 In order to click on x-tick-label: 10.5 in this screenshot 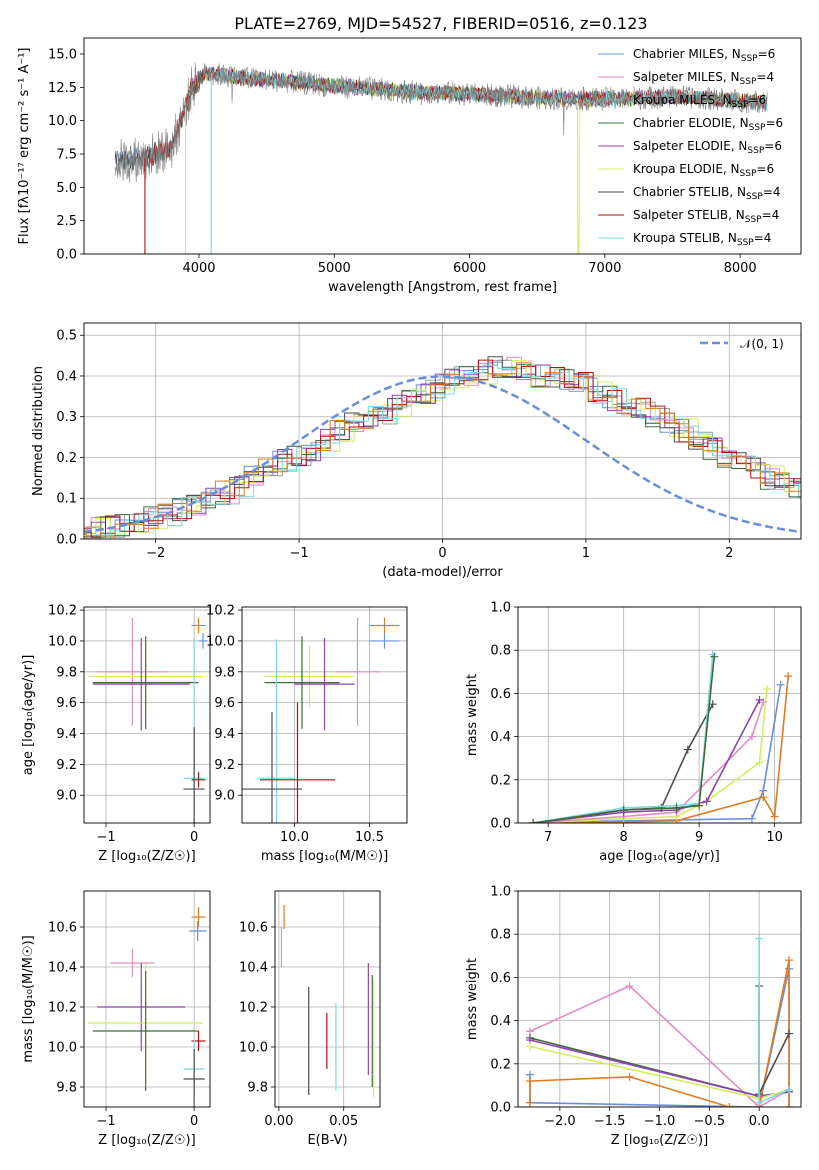, I will do `click(369, 837)`.